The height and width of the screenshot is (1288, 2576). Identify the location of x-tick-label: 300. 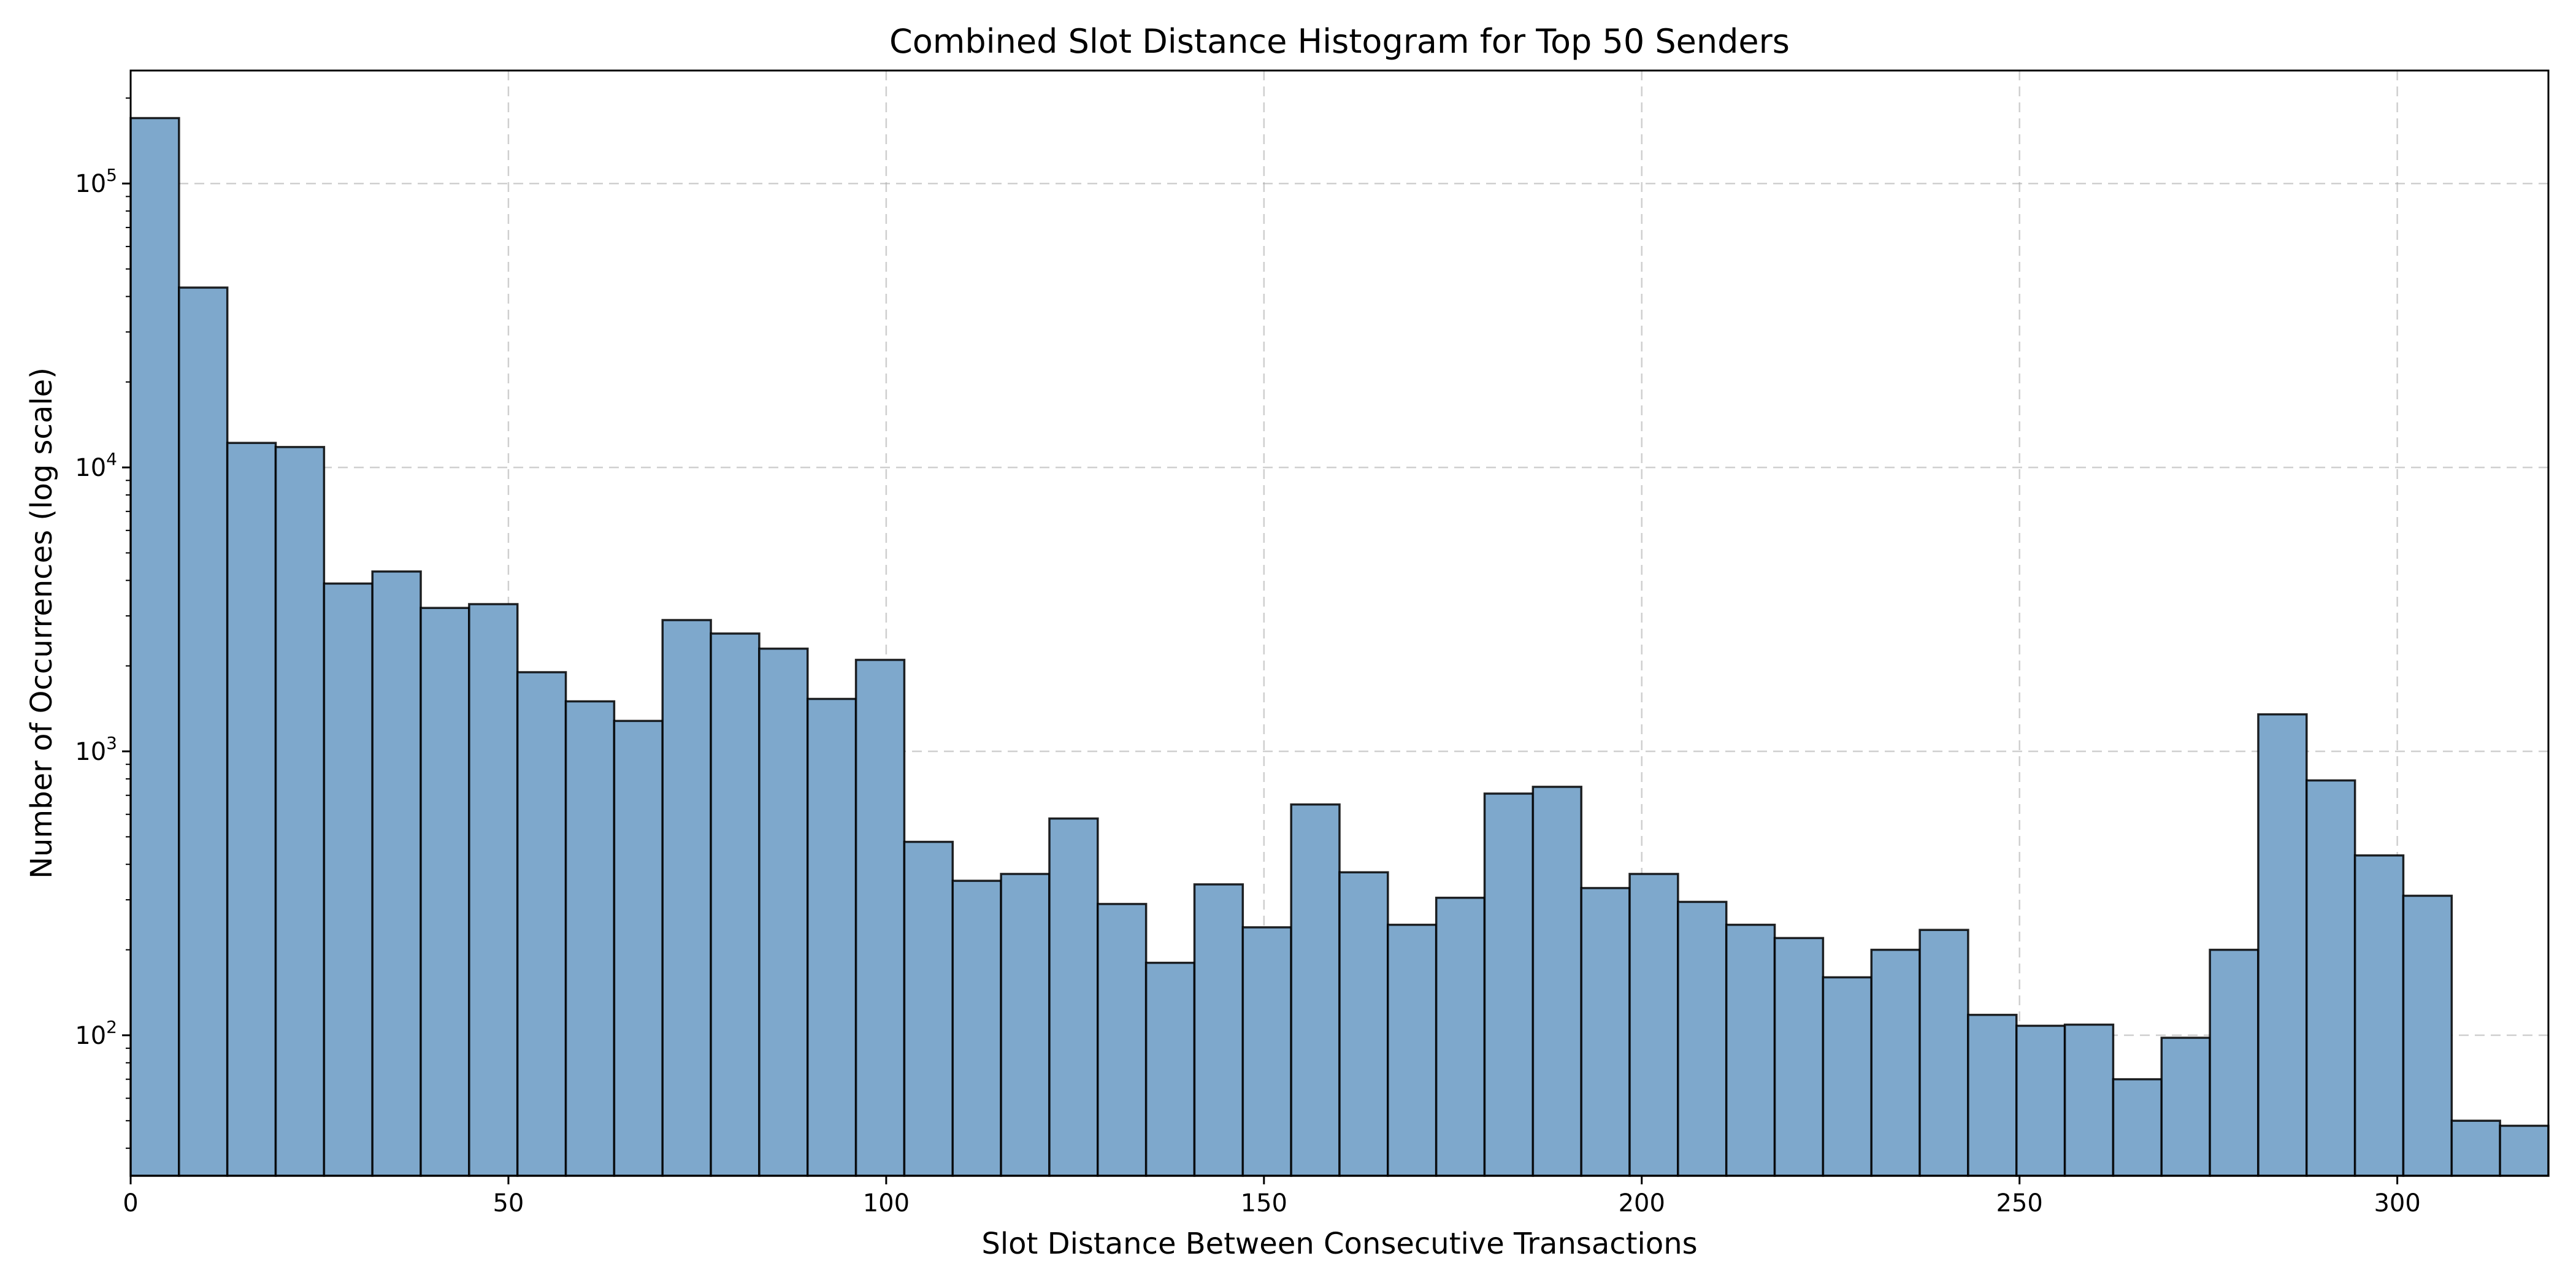
(2397, 1203).